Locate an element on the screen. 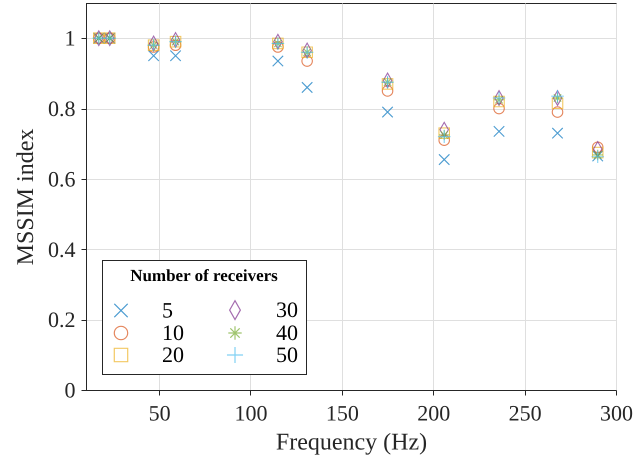 This screenshot has height=461, width=636. y-tick-label: 0.4 is located at coordinates (62, 249).